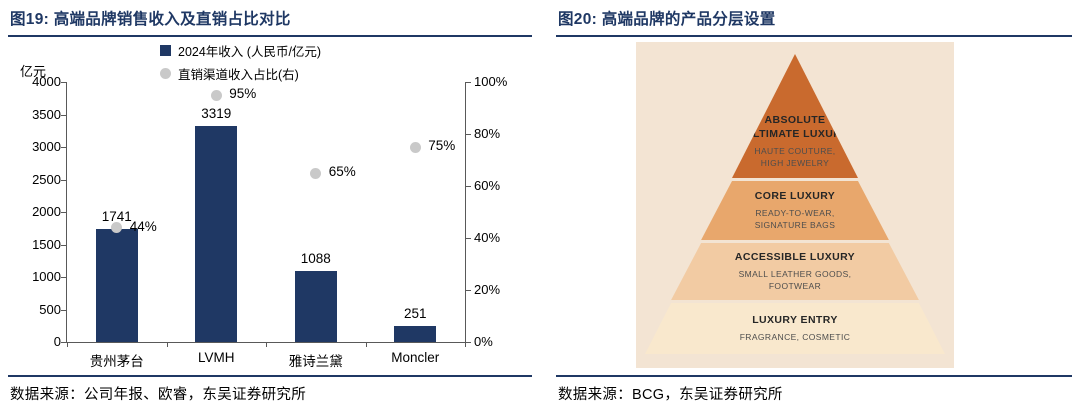  I want to click on figure-20-source: 数据来源：BCG，东吴证券研究所, so click(670, 395).